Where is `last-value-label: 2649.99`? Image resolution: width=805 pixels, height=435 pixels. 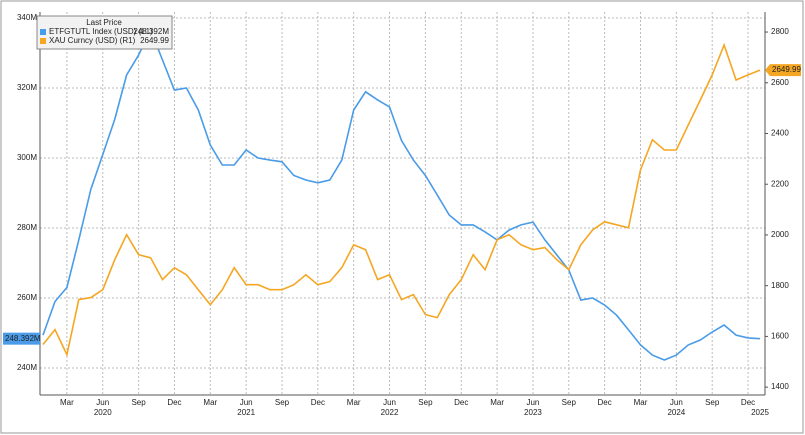
last-value-label: 2649.99 is located at coordinates (786, 69).